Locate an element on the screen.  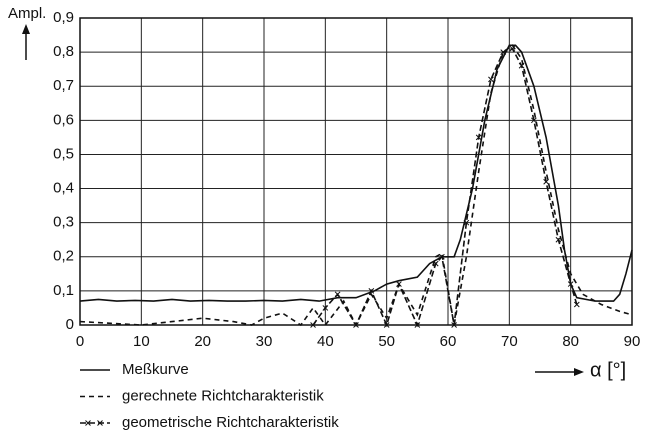
x-tick-label: 10 is located at coordinates (141, 341).